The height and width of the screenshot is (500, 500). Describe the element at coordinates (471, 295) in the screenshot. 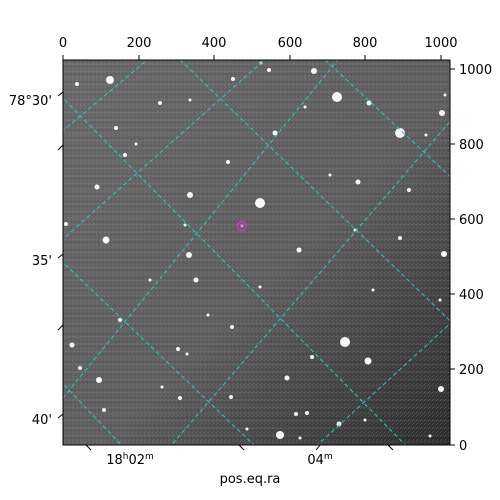

I see `right-tick-label: 400` at that location.